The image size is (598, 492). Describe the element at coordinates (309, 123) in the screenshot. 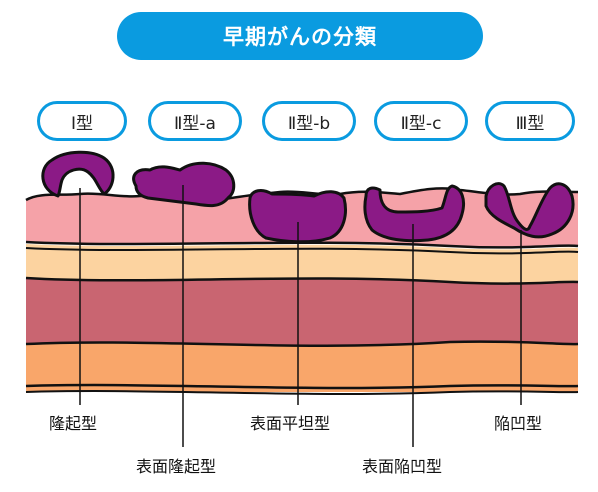

I see `type-label-2b: Ⅱ型-b` at that location.